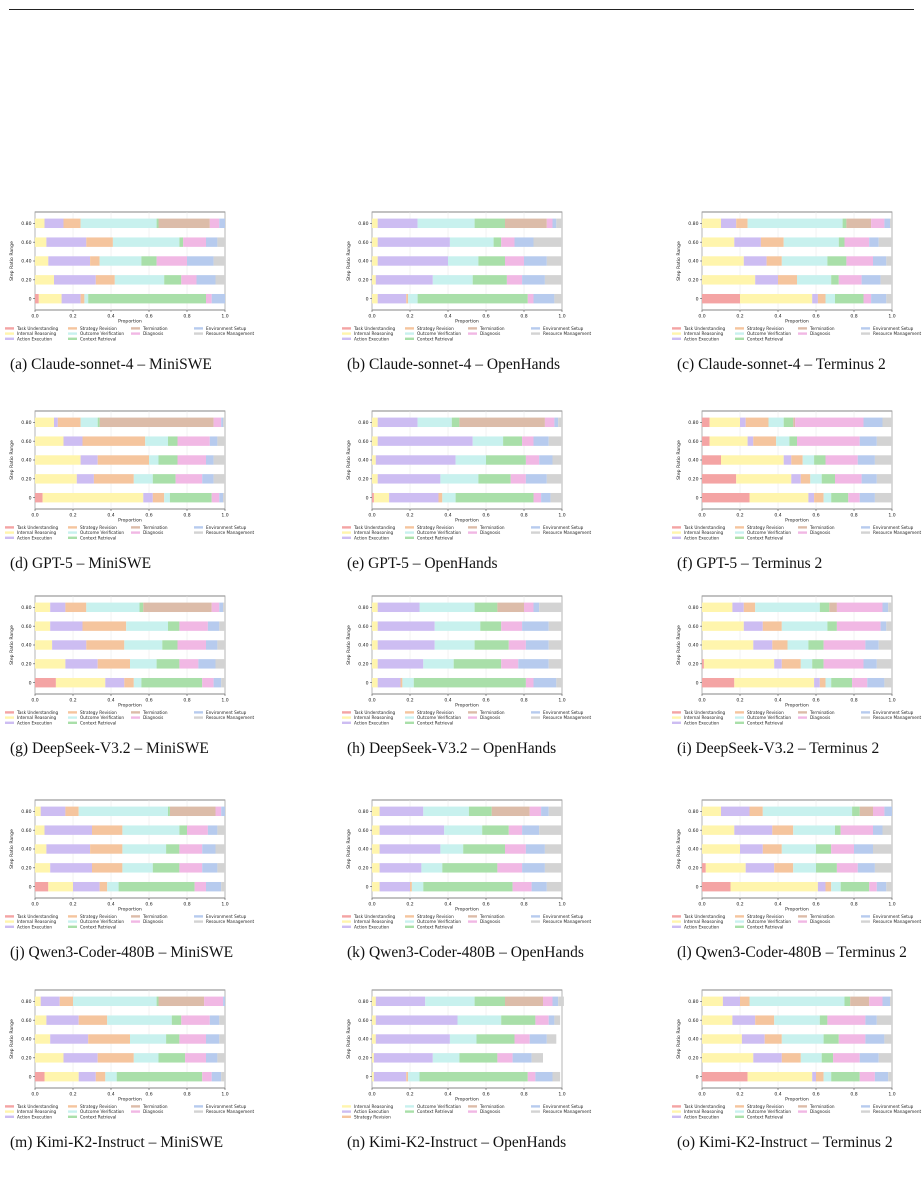  What do you see at coordinates (81, 563) in the screenshot?
I see `subfigure-caption: (d) GPT-5 – MiniSWE` at bounding box center [81, 563].